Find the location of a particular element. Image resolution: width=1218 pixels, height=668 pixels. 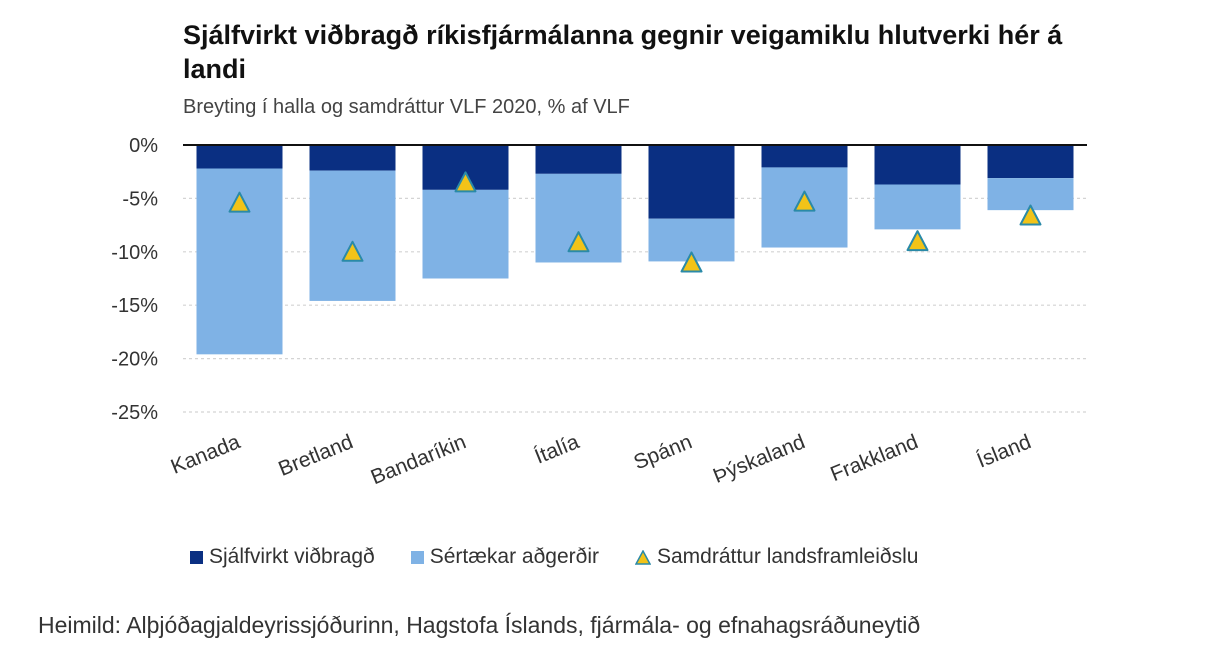

x-tick-label: Bandaríkin is located at coordinates (419, 459).